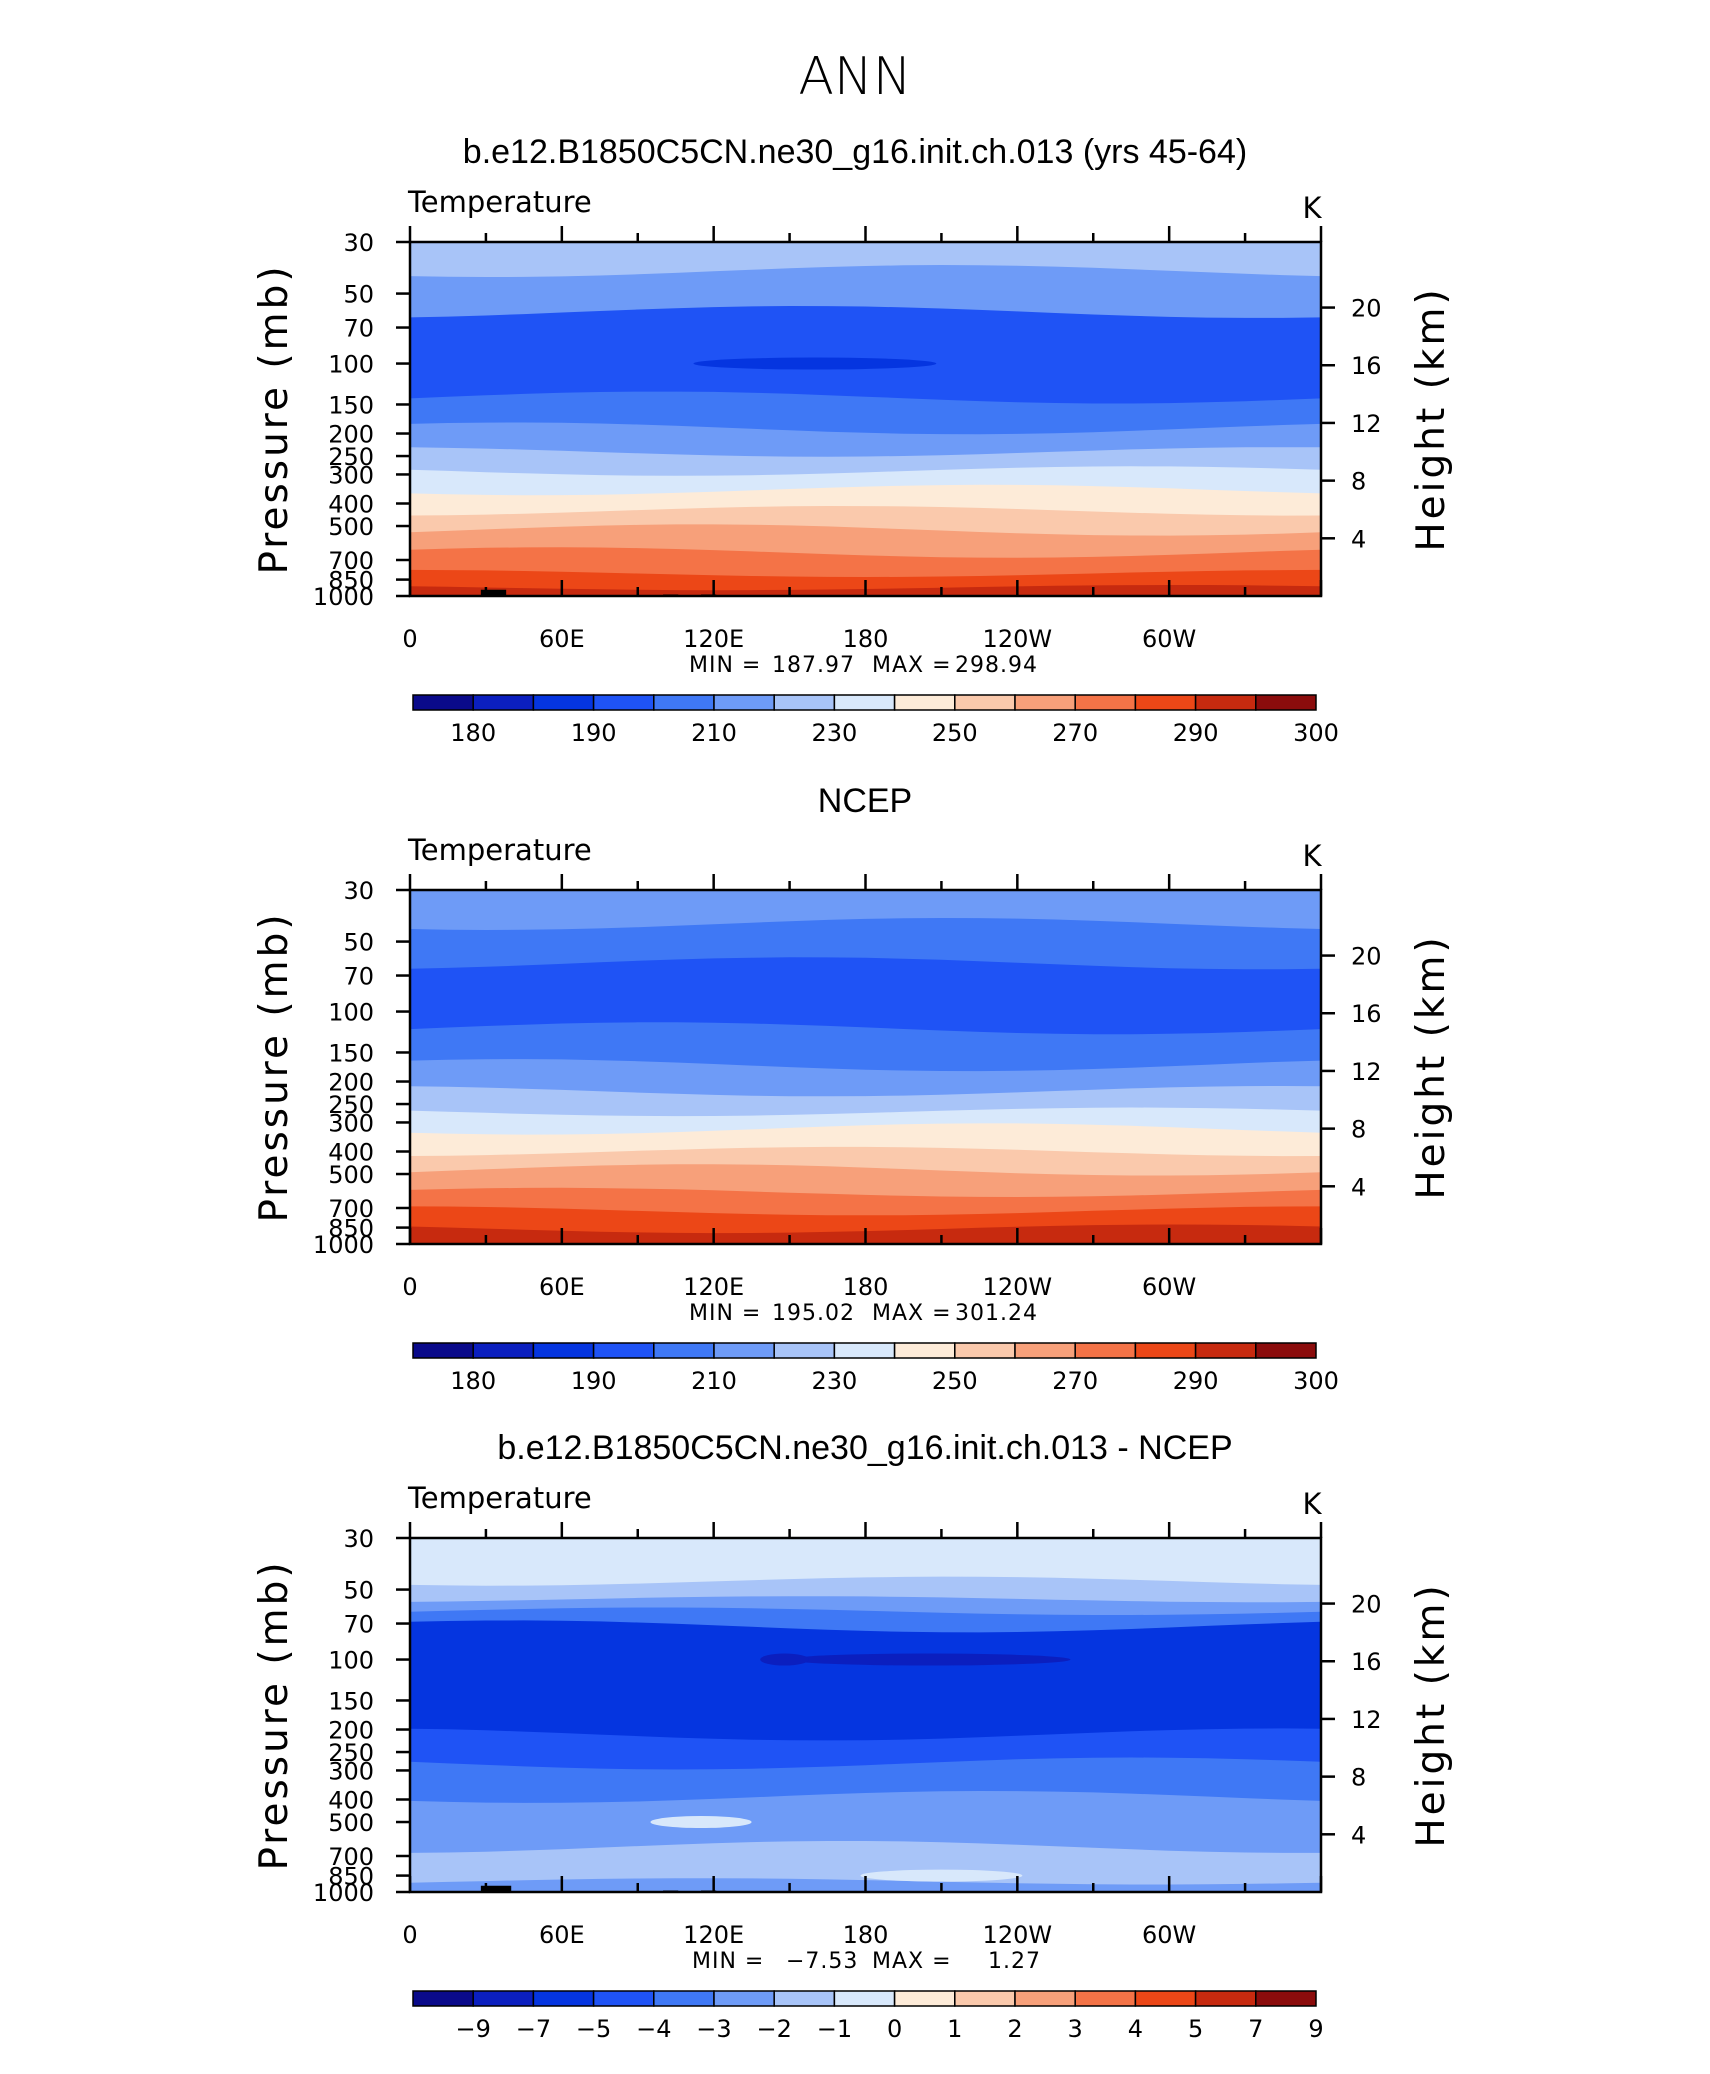  What do you see at coordinates (1075, 1381) in the screenshot?
I see `colorbar-label: 270` at bounding box center [1075, 1381].